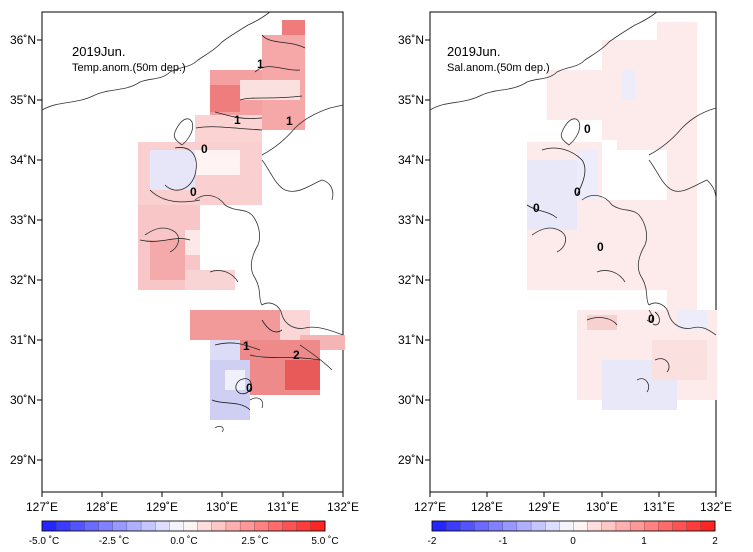  I want to click on y-tick-label: 36˚N, so click(411, 40).